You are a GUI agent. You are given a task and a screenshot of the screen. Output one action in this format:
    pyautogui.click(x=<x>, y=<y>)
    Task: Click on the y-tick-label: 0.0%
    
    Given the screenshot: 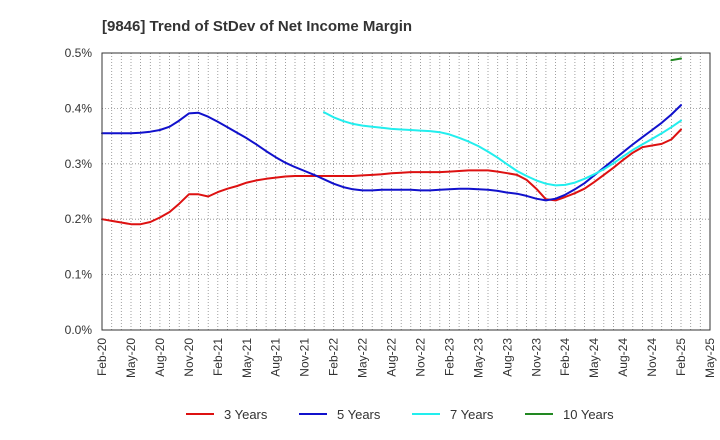 What is the action you would take?
    pyautogui.click(x=79, y=330)
    